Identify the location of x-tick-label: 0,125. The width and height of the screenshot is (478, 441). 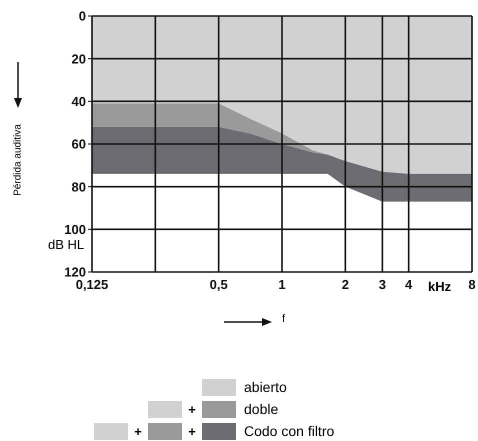
(92, 284).